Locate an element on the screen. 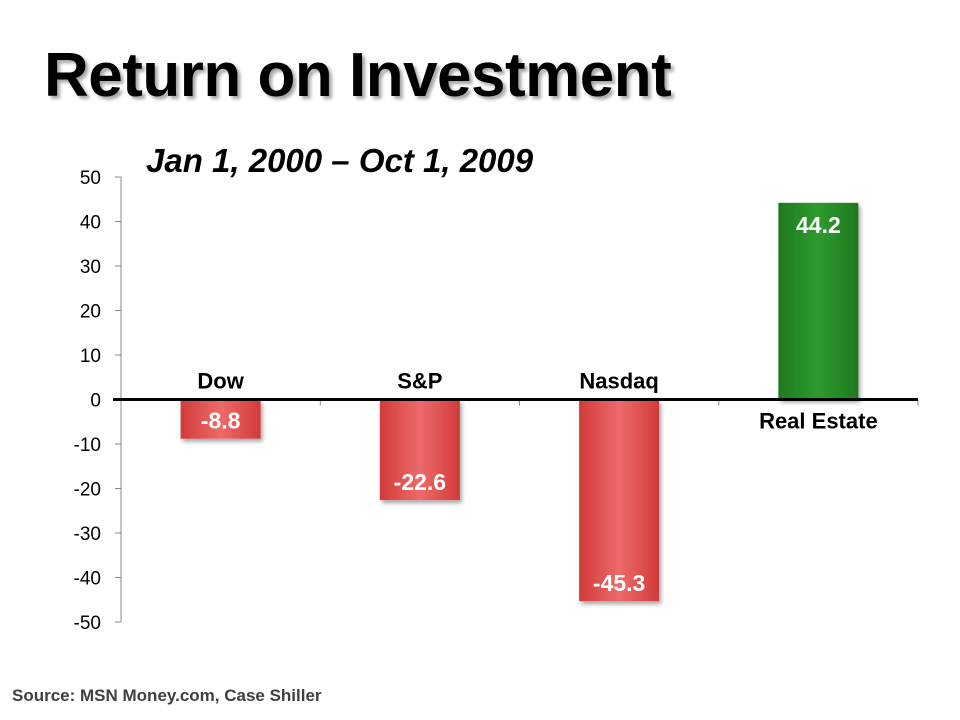 The height and width of the screenshot is (720, 960). bar-real-estate is located at coordinates (818, 301).